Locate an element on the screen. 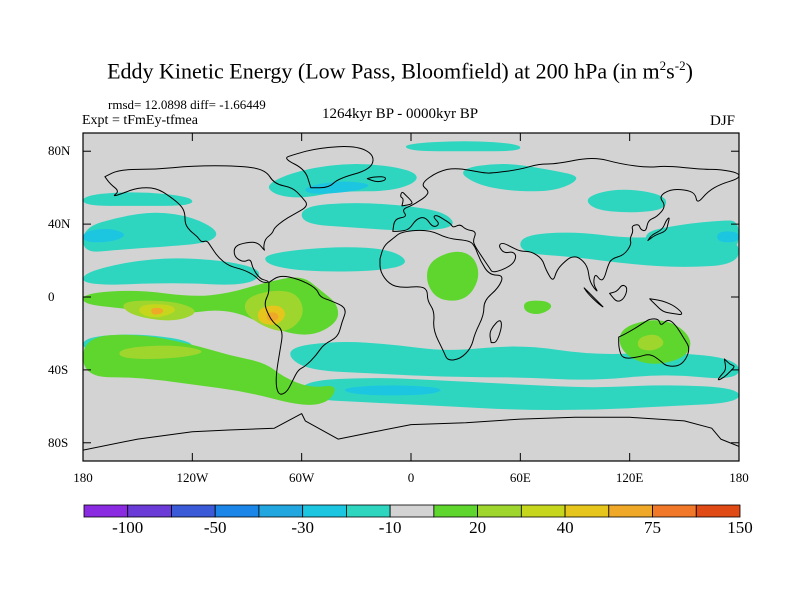  anomaly-region-siberia is located at coordinates (520, 178).